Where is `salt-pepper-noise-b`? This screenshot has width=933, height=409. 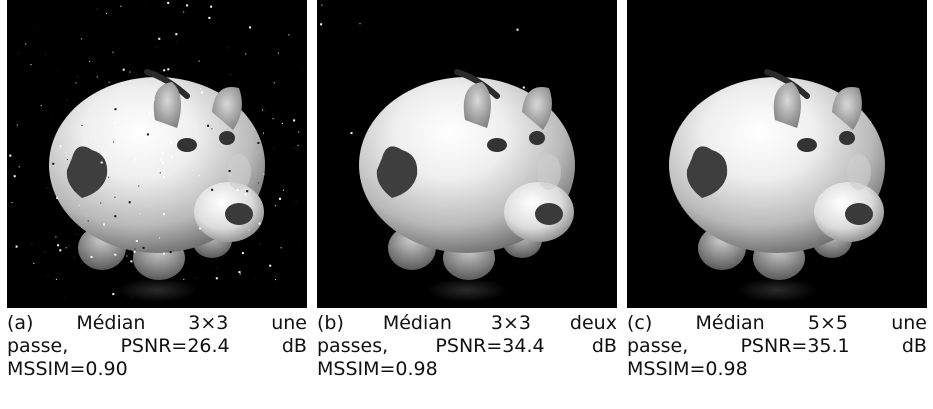 salt-pepper-noise-b is located at coordinates (422, 69).